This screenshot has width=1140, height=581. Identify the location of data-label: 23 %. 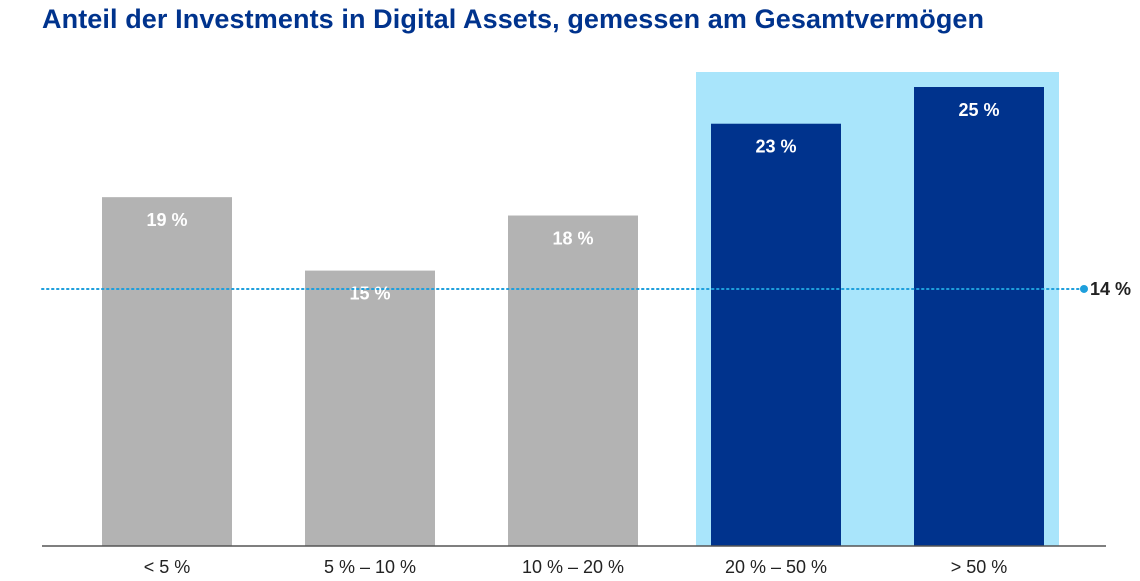
(775, 147).